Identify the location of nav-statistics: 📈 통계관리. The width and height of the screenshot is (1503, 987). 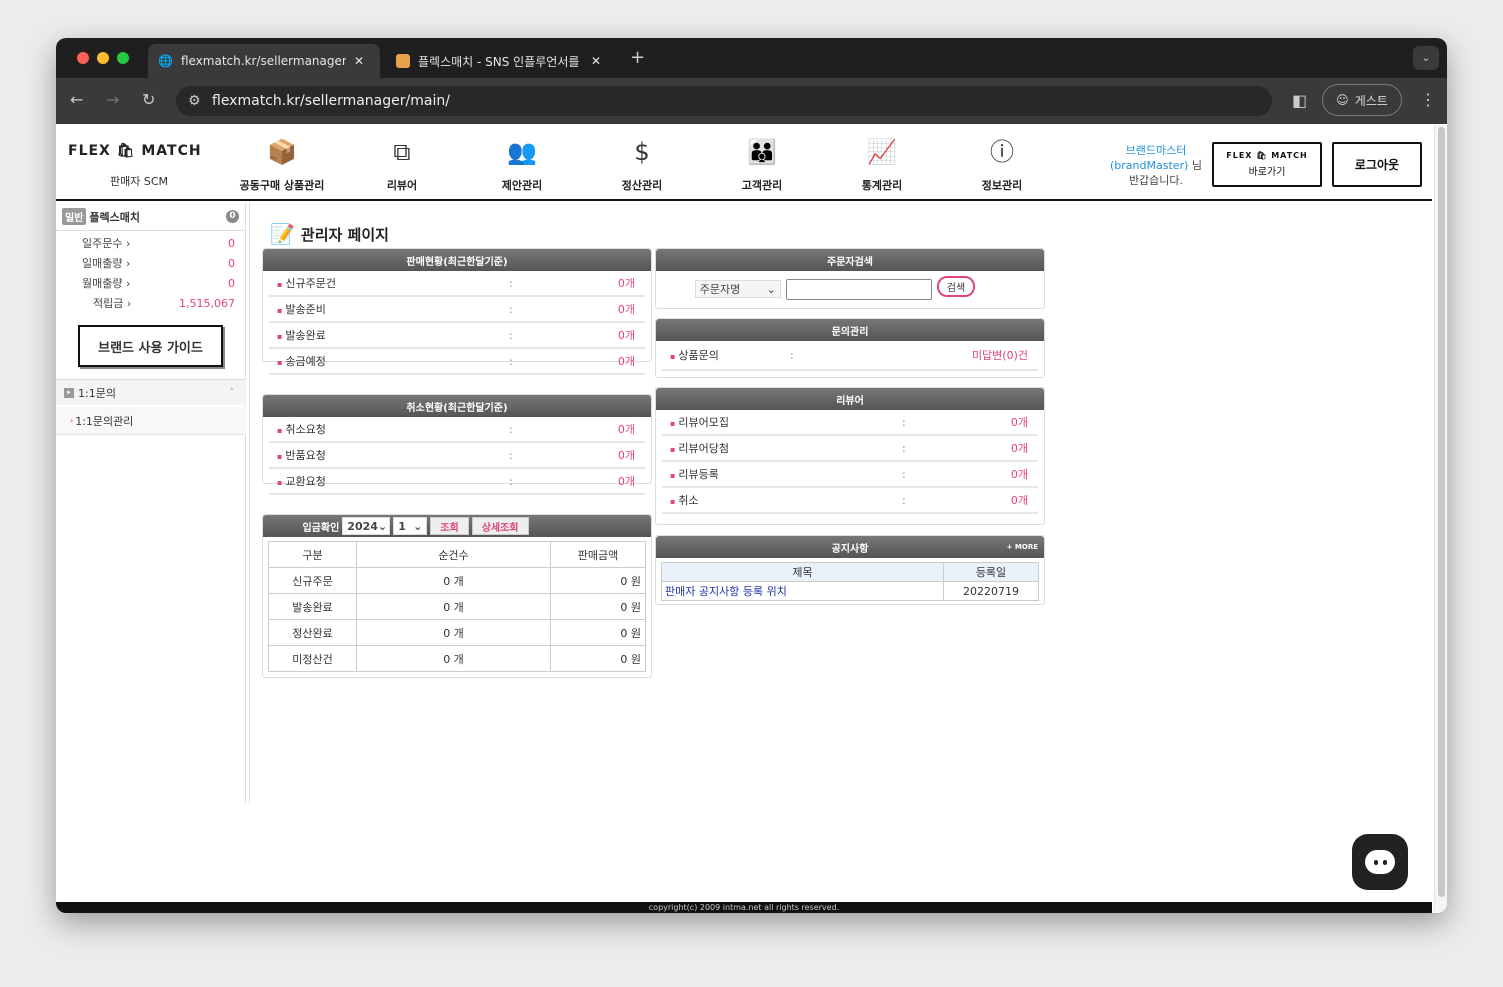
(882, 164).